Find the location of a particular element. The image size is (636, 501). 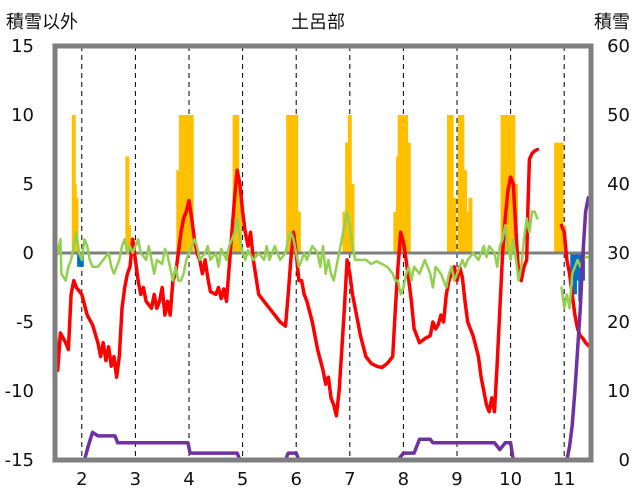

y-tick-left: -5 is located at coordinates (25, 322).